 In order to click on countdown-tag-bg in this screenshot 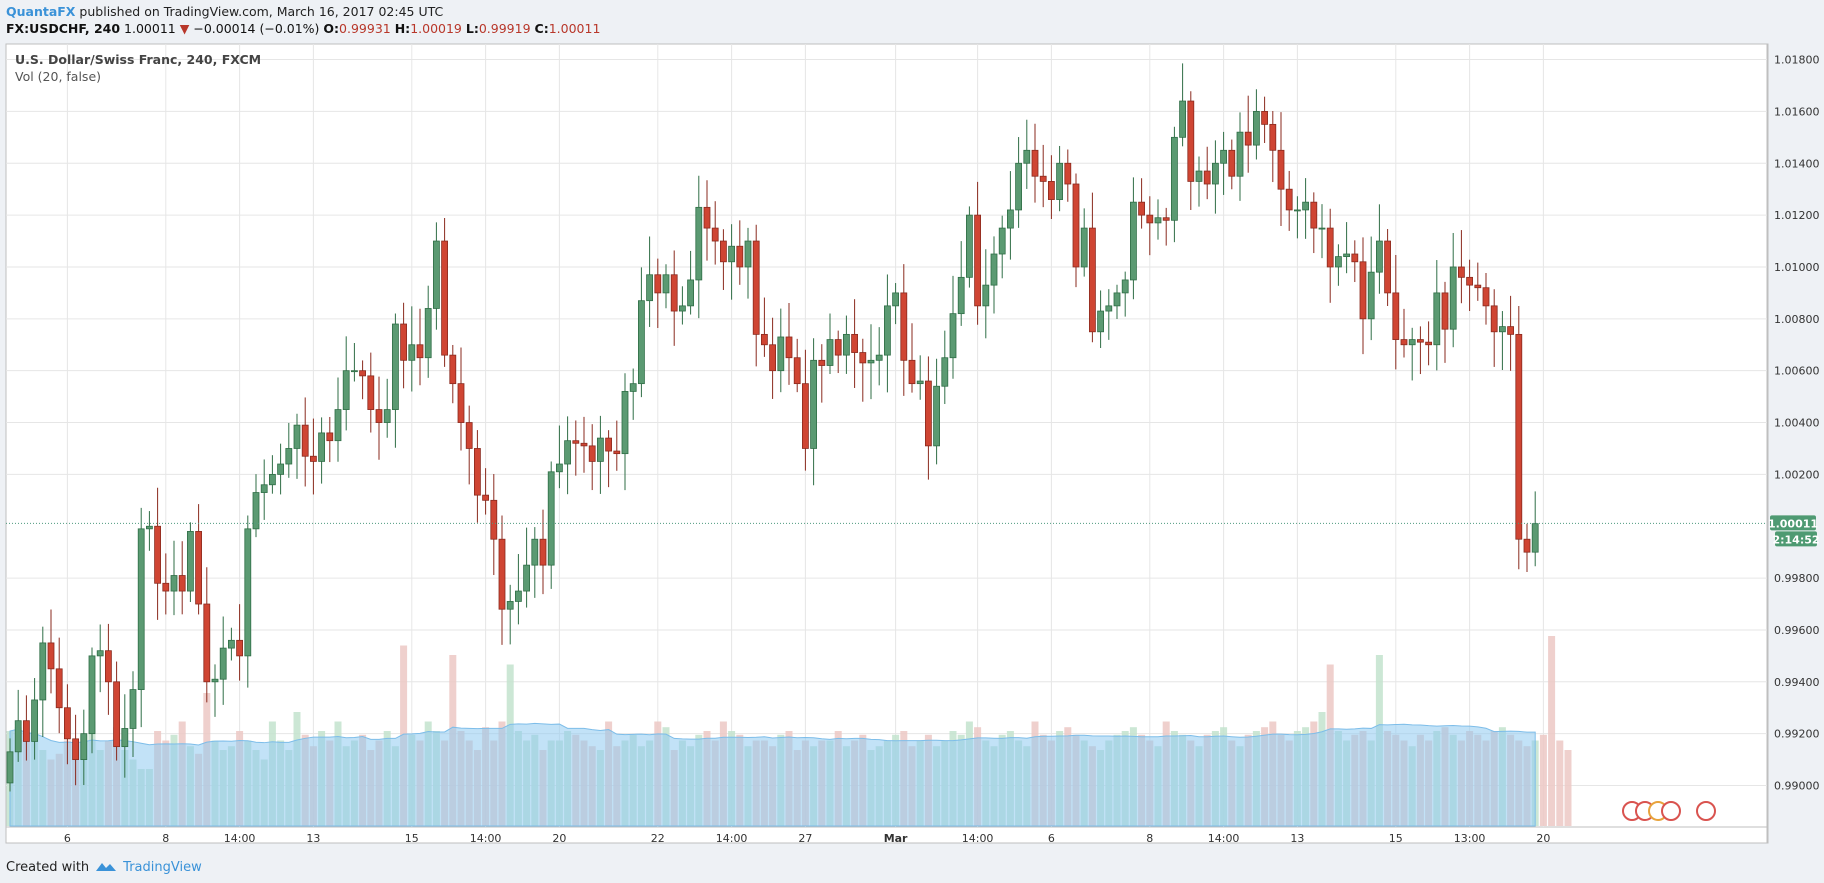, I will do `click(1796, 539)`.